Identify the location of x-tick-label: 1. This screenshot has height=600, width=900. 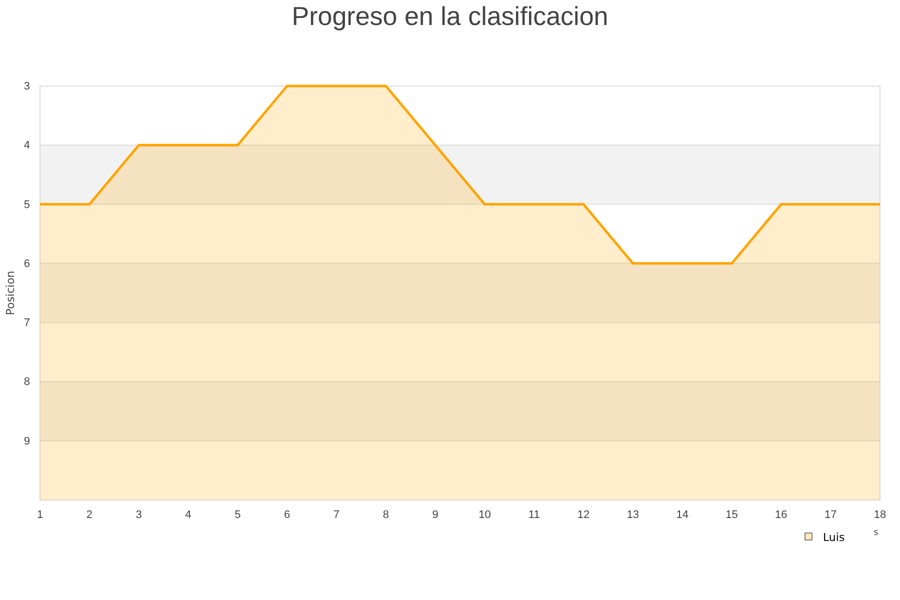
(40, 514).